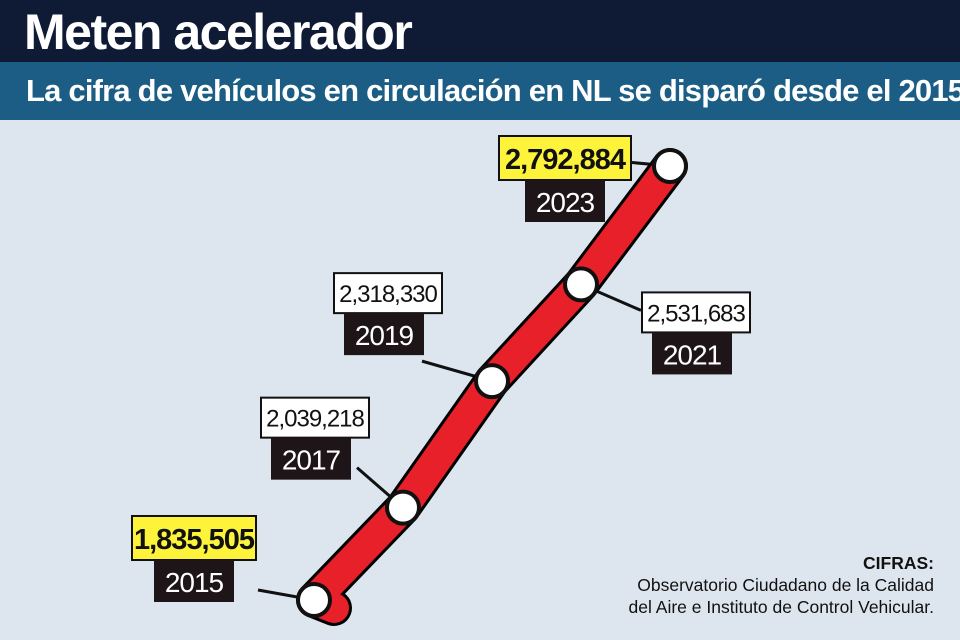 The image size is (960, 640). Describe the element at coordinates (785, 585) in the screenshot. I see `source-line-1: Observatorio Ciudadano de la Calidad` at that location.